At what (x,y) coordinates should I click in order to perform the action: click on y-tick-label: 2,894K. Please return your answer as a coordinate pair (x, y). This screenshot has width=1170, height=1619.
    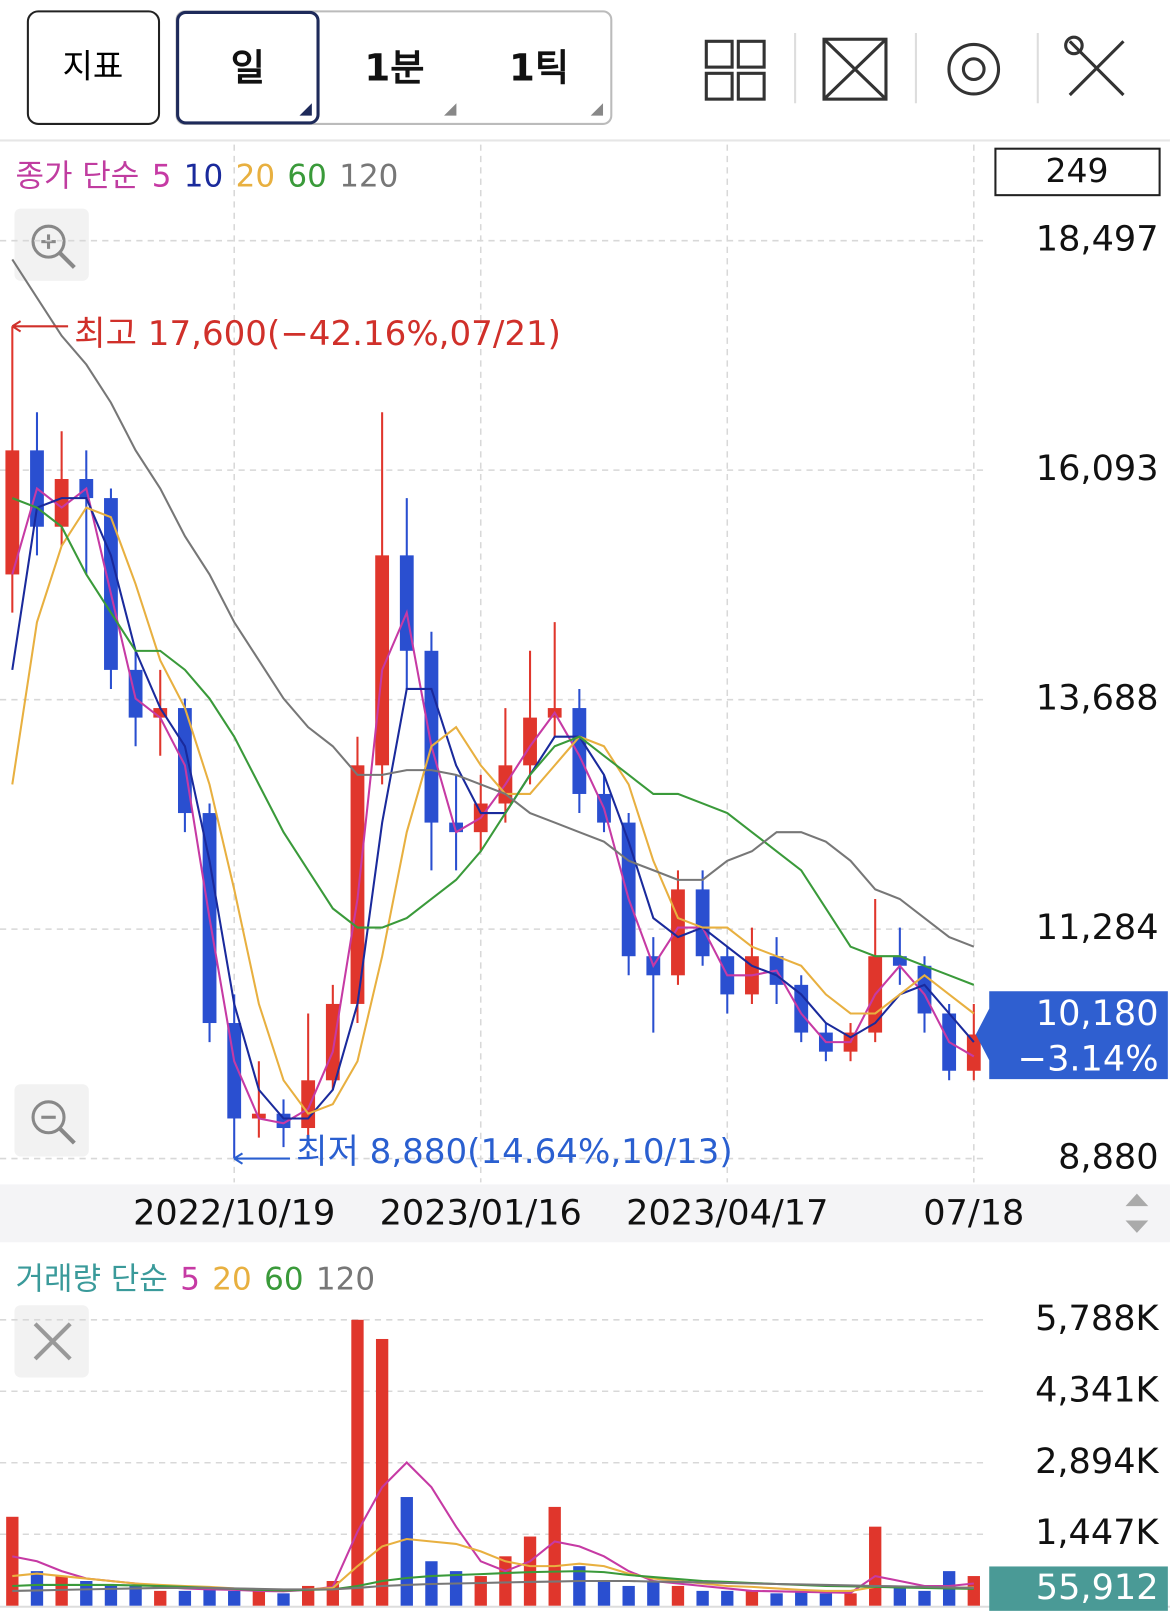
    Looking at the image, I should click on (1097, 1461).